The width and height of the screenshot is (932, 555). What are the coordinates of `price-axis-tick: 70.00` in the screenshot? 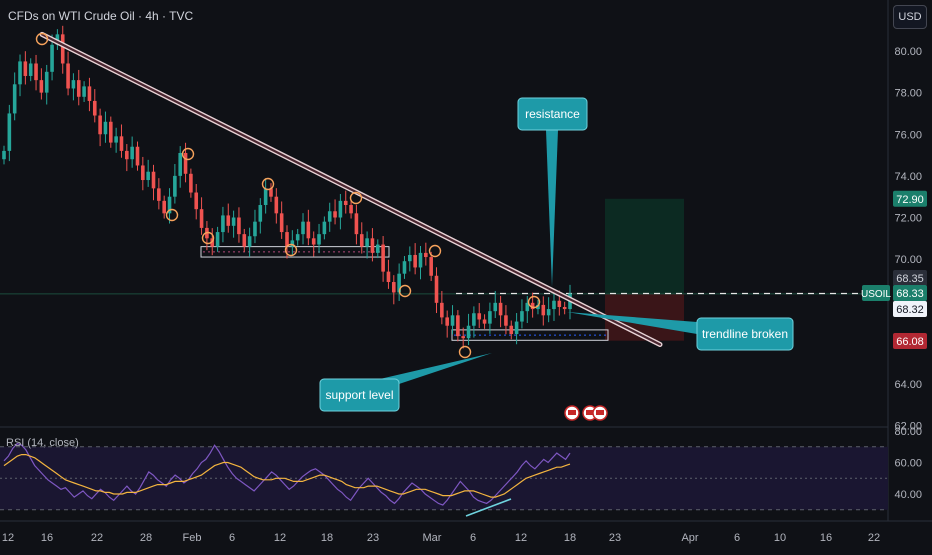 It's located at (908, 260).